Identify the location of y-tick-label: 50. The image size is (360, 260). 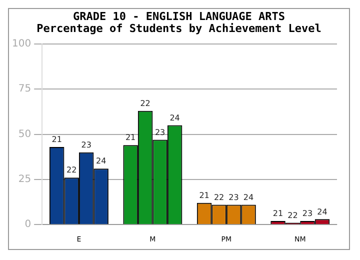
(25, 134).